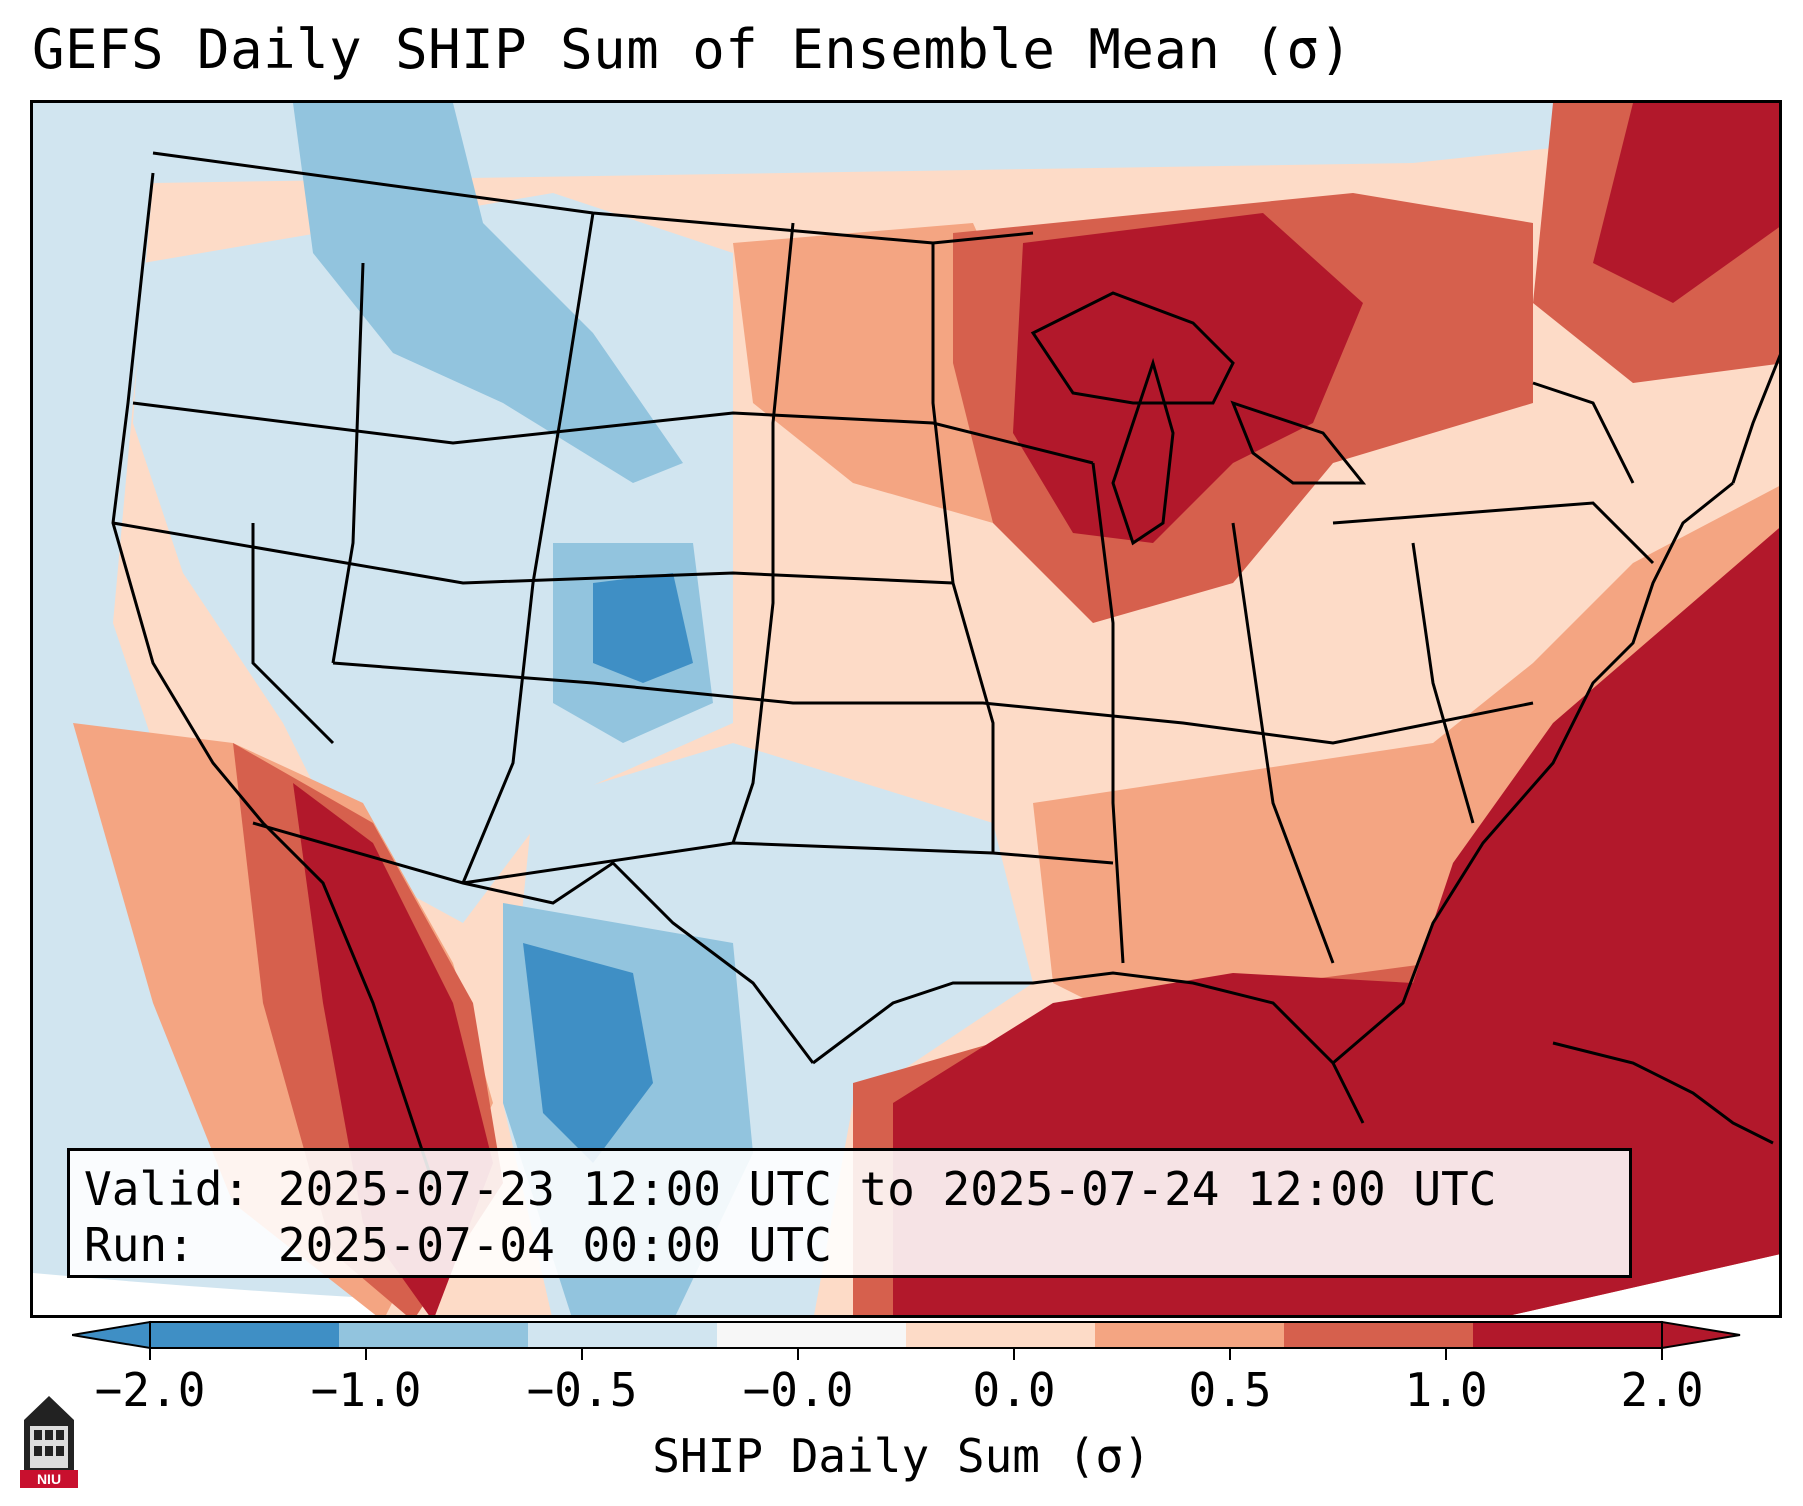 The image size is (1803, 1506). I want to click on colorbar-tick-label: 0.5, so click(1230, 1390).